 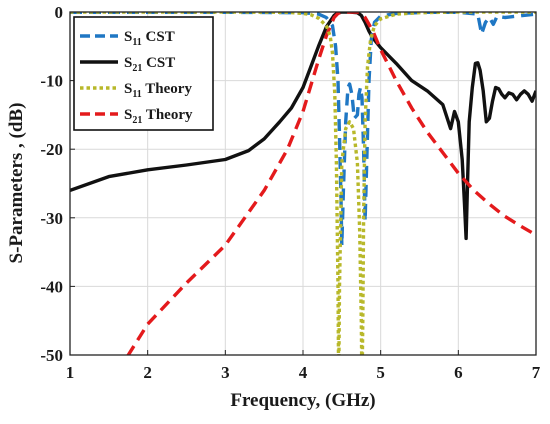 What do you see at coordinates (59, 12) in the screenshot?
I see `y-tick-label: 0` at bounding box center [59, 12].